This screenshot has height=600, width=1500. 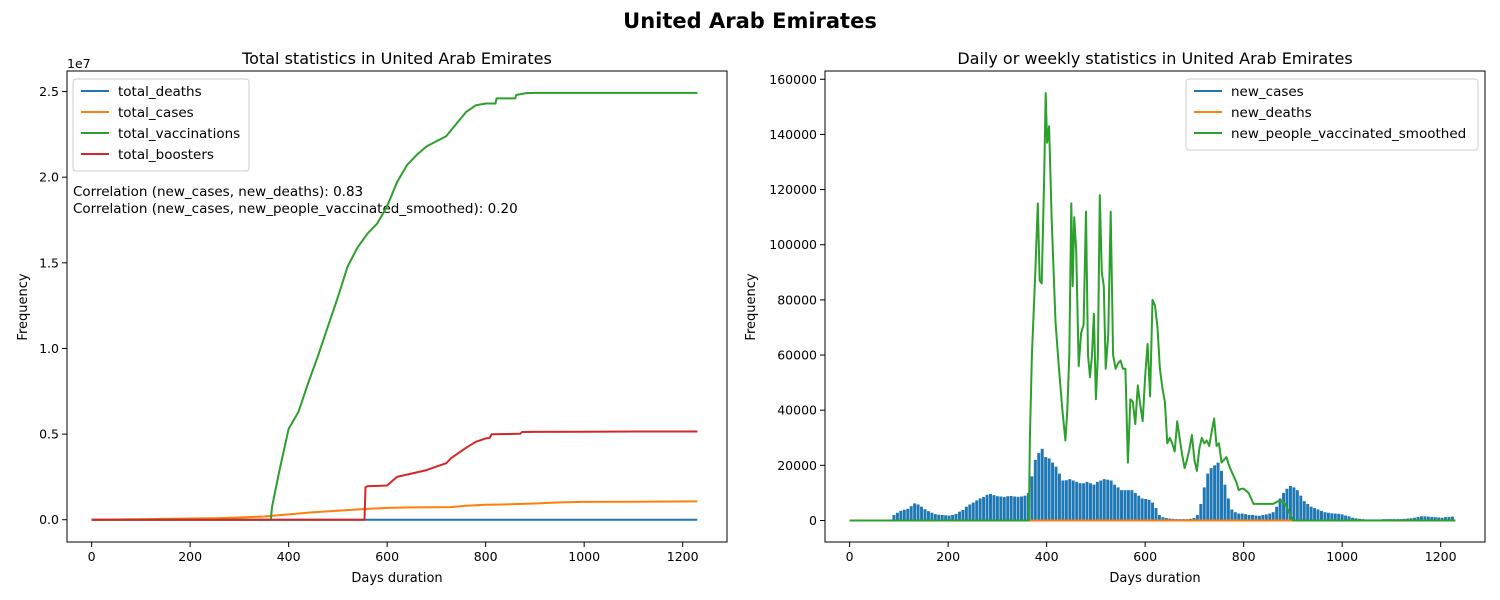 I want to click on total-chart-offset-label: 1e7, so click(x=79, y=63).